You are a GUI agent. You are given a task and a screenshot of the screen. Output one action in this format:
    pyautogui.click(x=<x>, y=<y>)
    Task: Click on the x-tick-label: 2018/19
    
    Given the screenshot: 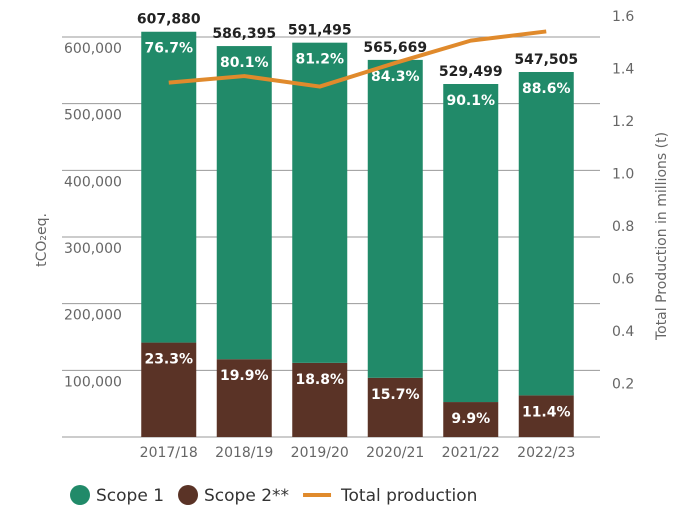 What is the action you would take?
    pyautogui.click(x=244, y=453)
    